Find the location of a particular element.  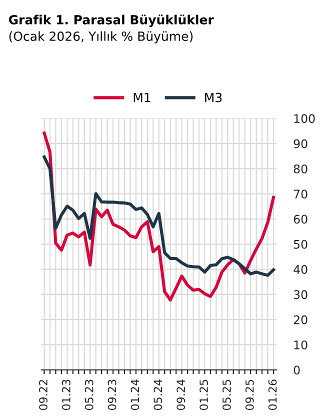

x-tick-label: 01.25 is located at coordinates (204, 395).